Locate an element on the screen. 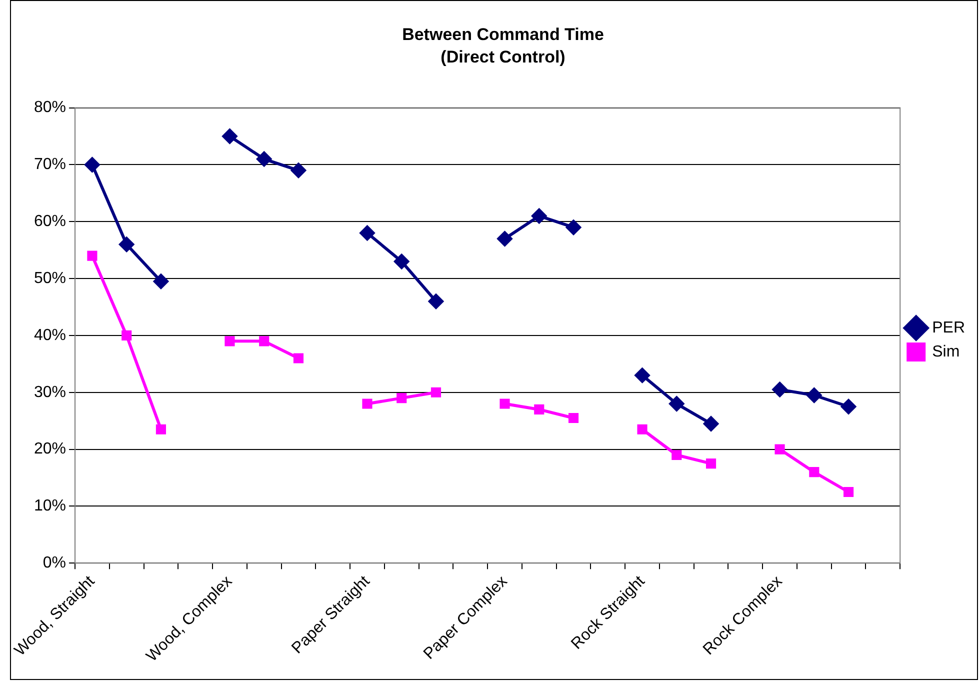  y-tick-label: 40% is located at coordinates (50, 335).